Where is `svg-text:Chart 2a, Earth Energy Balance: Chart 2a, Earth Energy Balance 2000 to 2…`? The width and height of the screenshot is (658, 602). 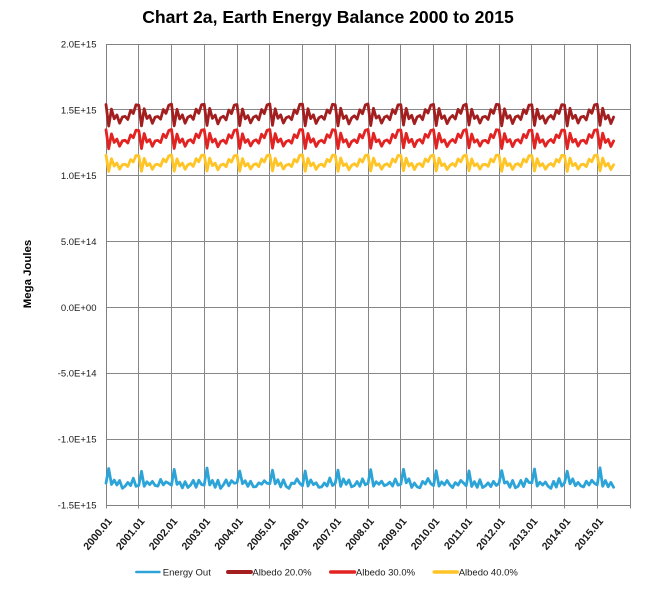 svg-text:Chart 2a, Earth Energy Balance: Chart 2a, Earth Energy Balance 2000 to 2… is located at coordinates (328, 17).